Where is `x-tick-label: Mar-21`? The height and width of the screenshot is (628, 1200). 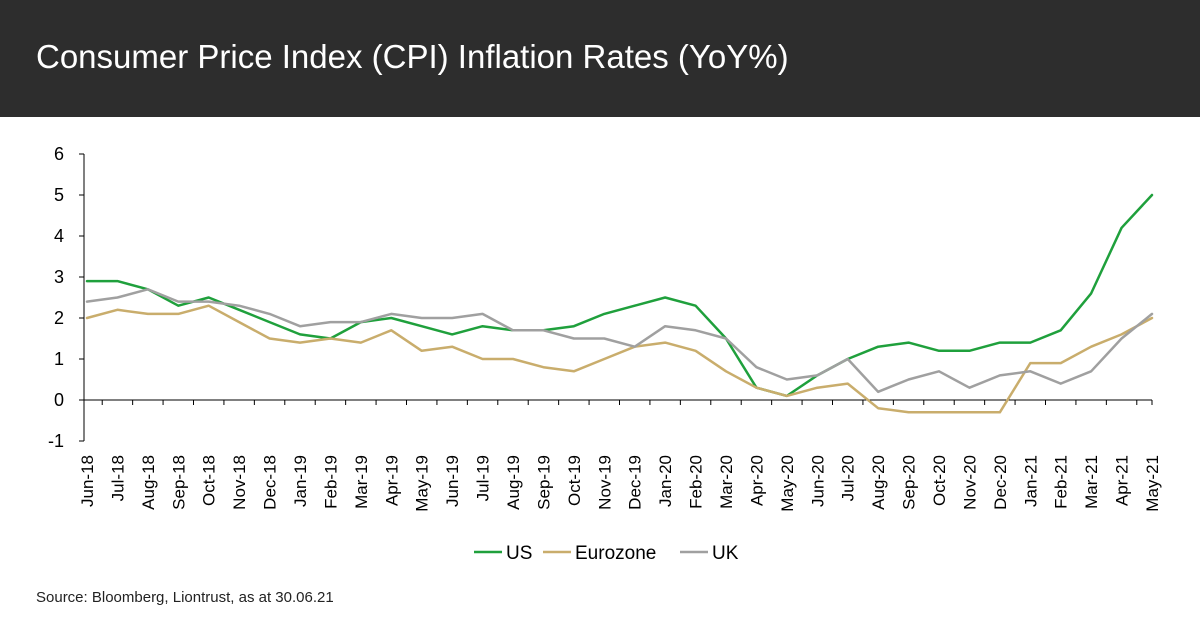
x-tick-label: Mar-21 is located at coordinates (1091, 482).